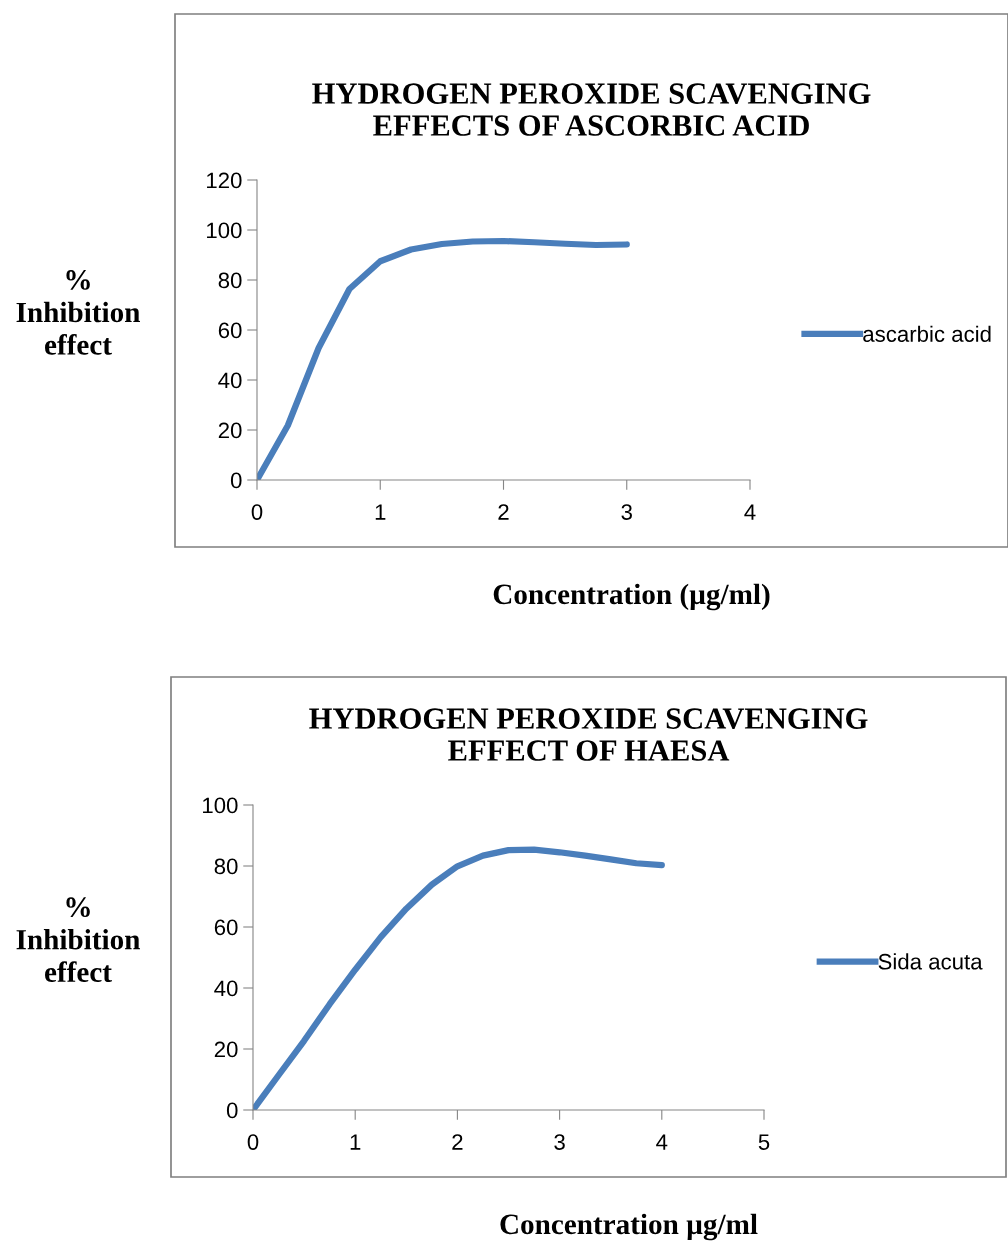 The image size is (1008, 1244). I want to click on x-axis-title: Concentration (µg/ml), so click(631, 597).